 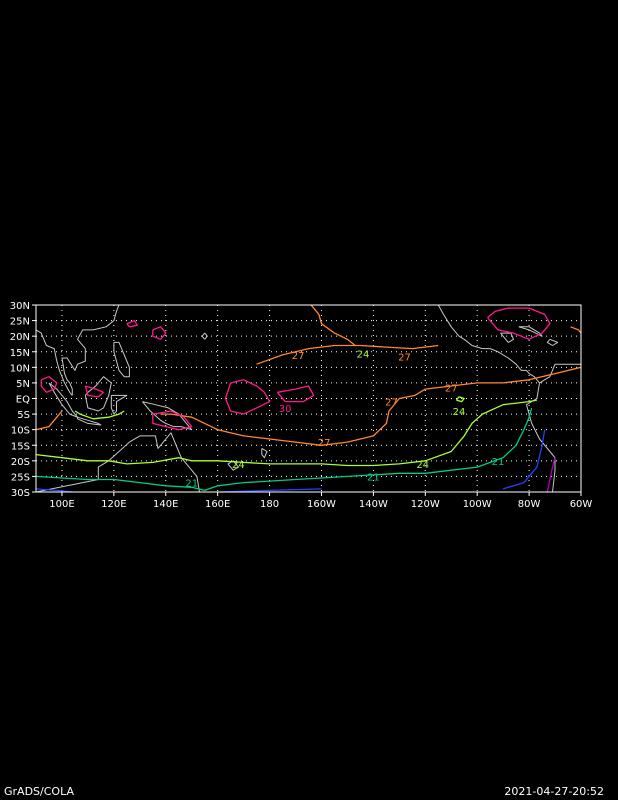 I want to click on x-tick-label: 60W, so click(x=581, y=504).